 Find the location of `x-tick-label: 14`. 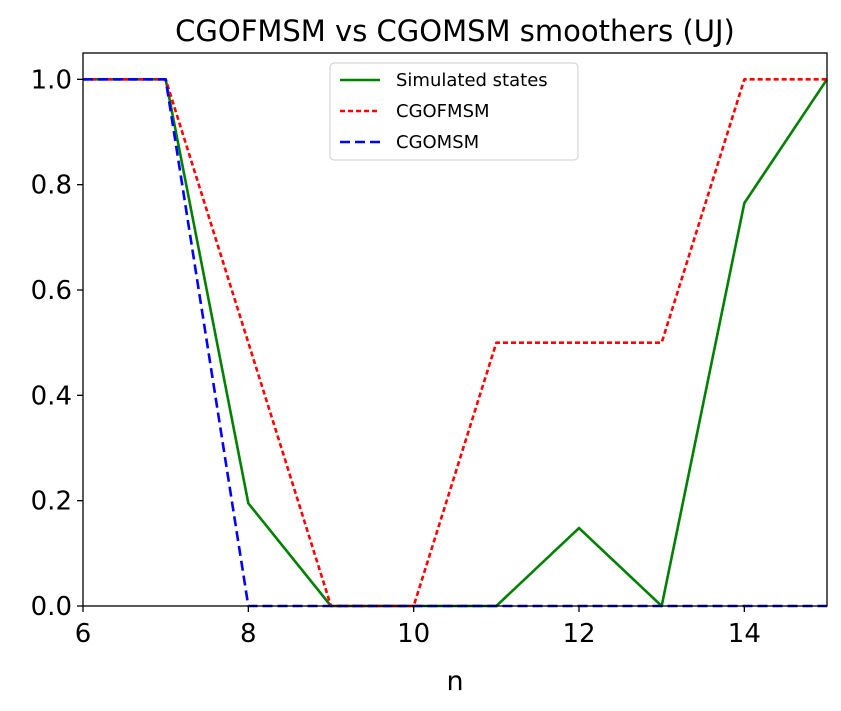

x-tick-label: 14 is located at coordinates (744, 634).